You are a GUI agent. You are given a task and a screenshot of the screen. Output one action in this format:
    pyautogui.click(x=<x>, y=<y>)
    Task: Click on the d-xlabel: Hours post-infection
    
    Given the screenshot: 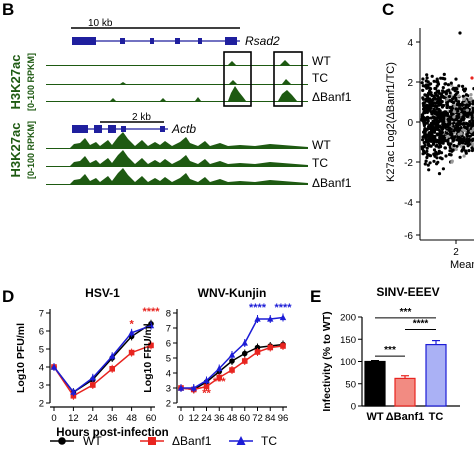 What is the action you would take?
    pyautogui.click(x=112, y=433)
    